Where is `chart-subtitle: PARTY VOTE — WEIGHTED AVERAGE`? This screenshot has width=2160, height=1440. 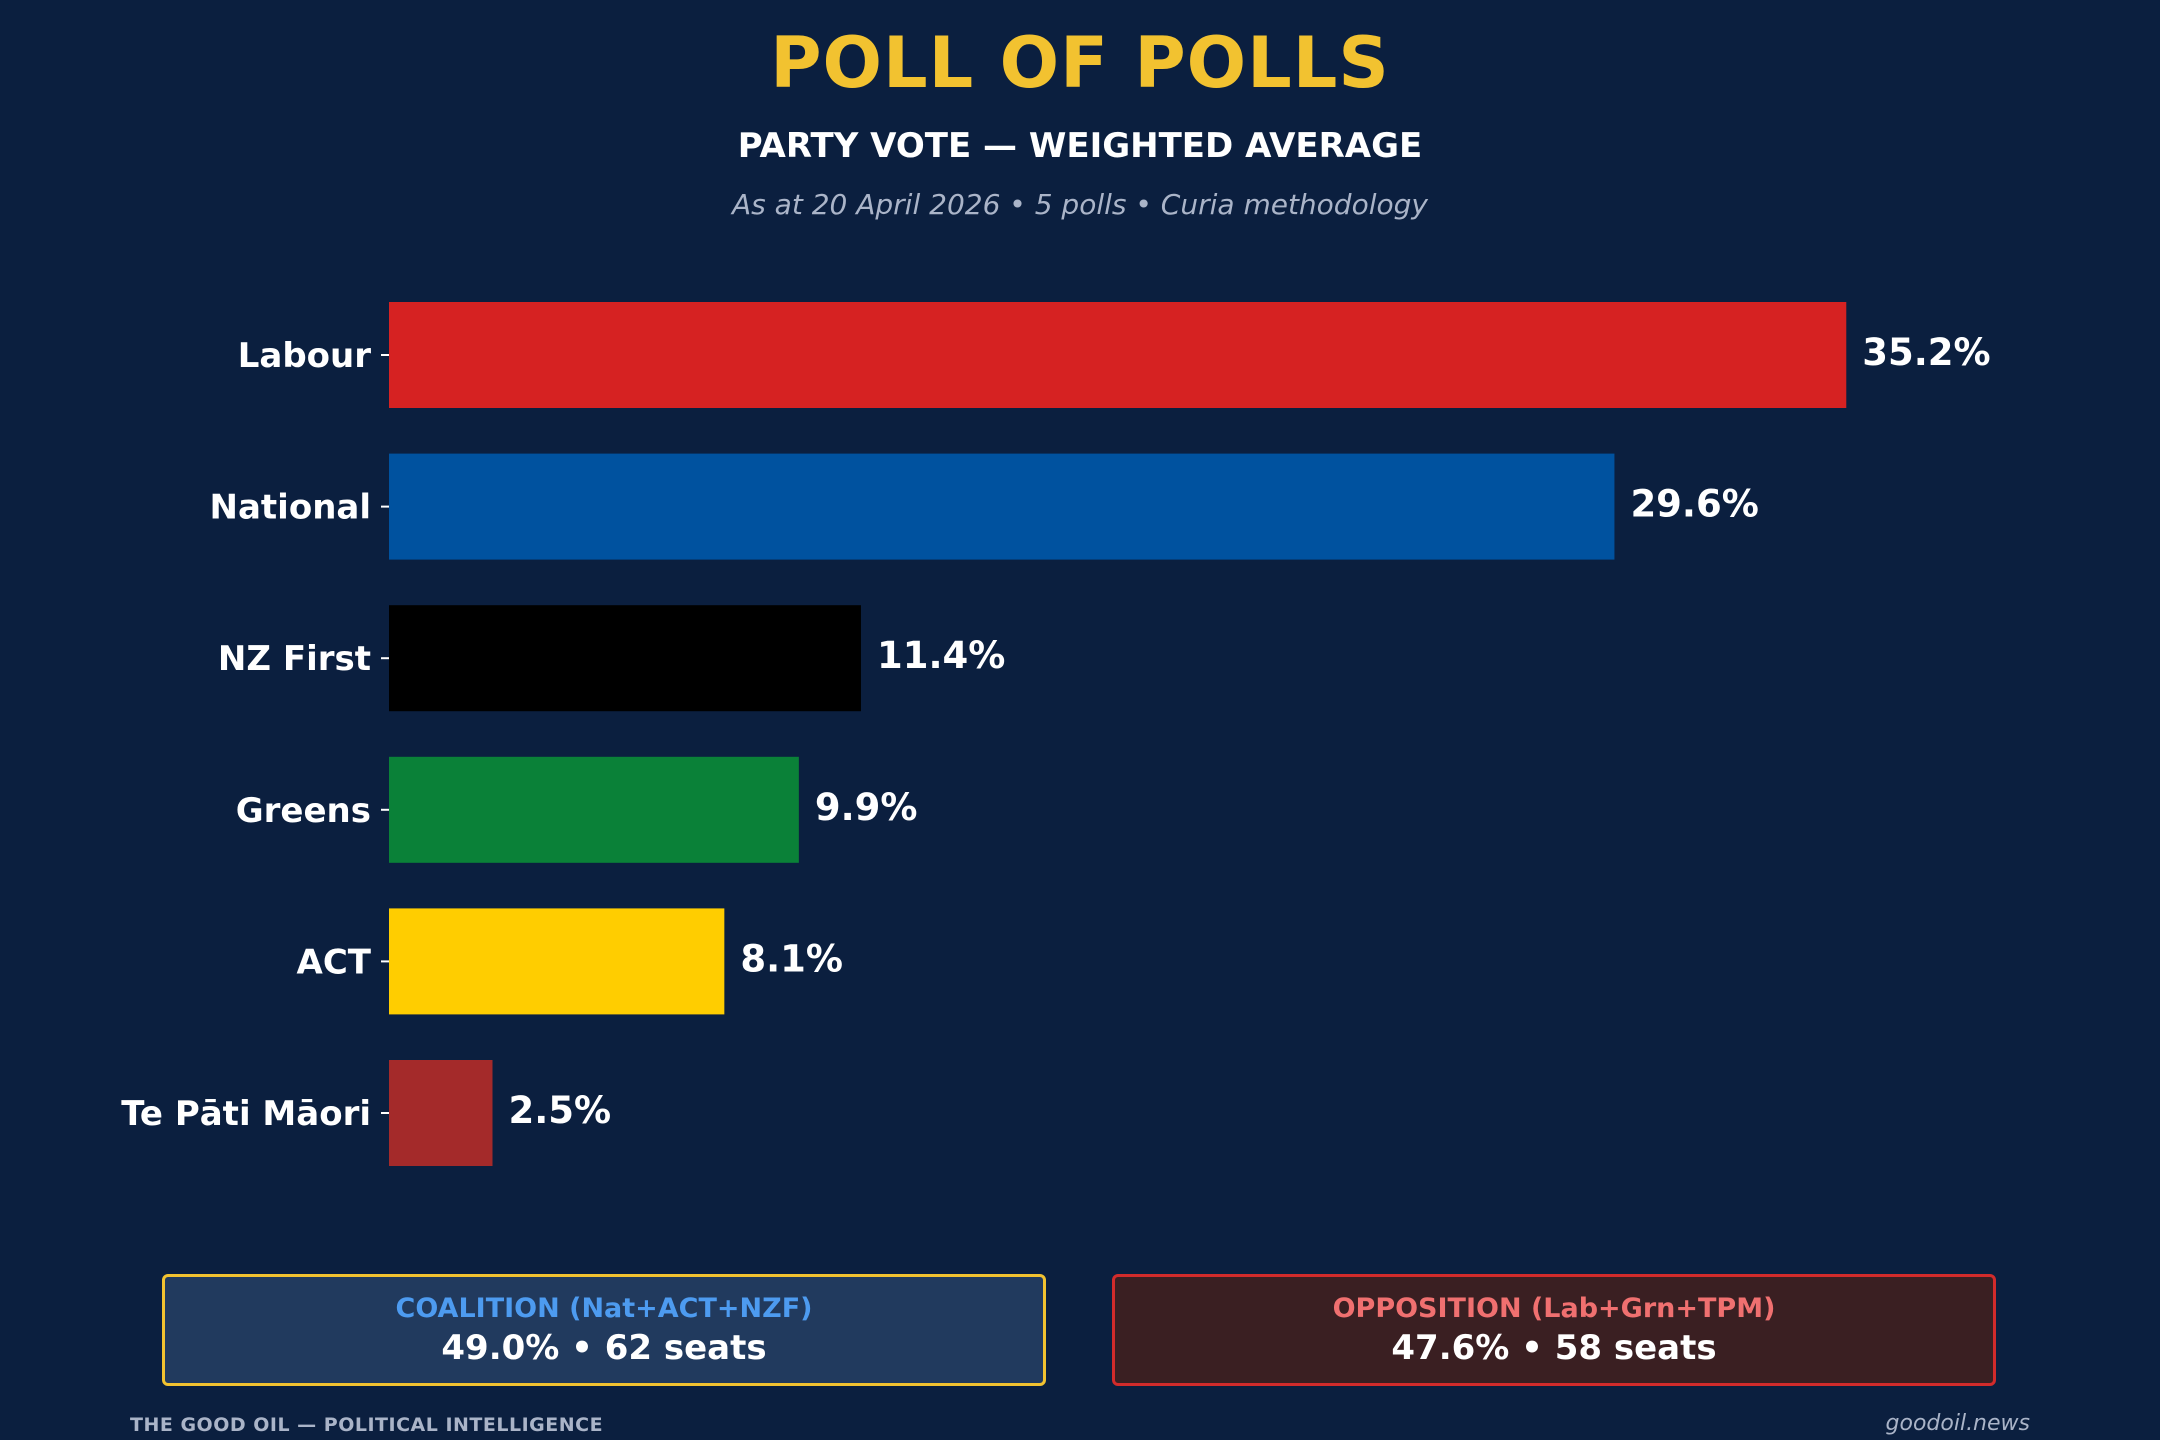 chart-subtitle: PARTY VOTE — WEIGHTED AVERAGE is located at coordinates (1080, 146).